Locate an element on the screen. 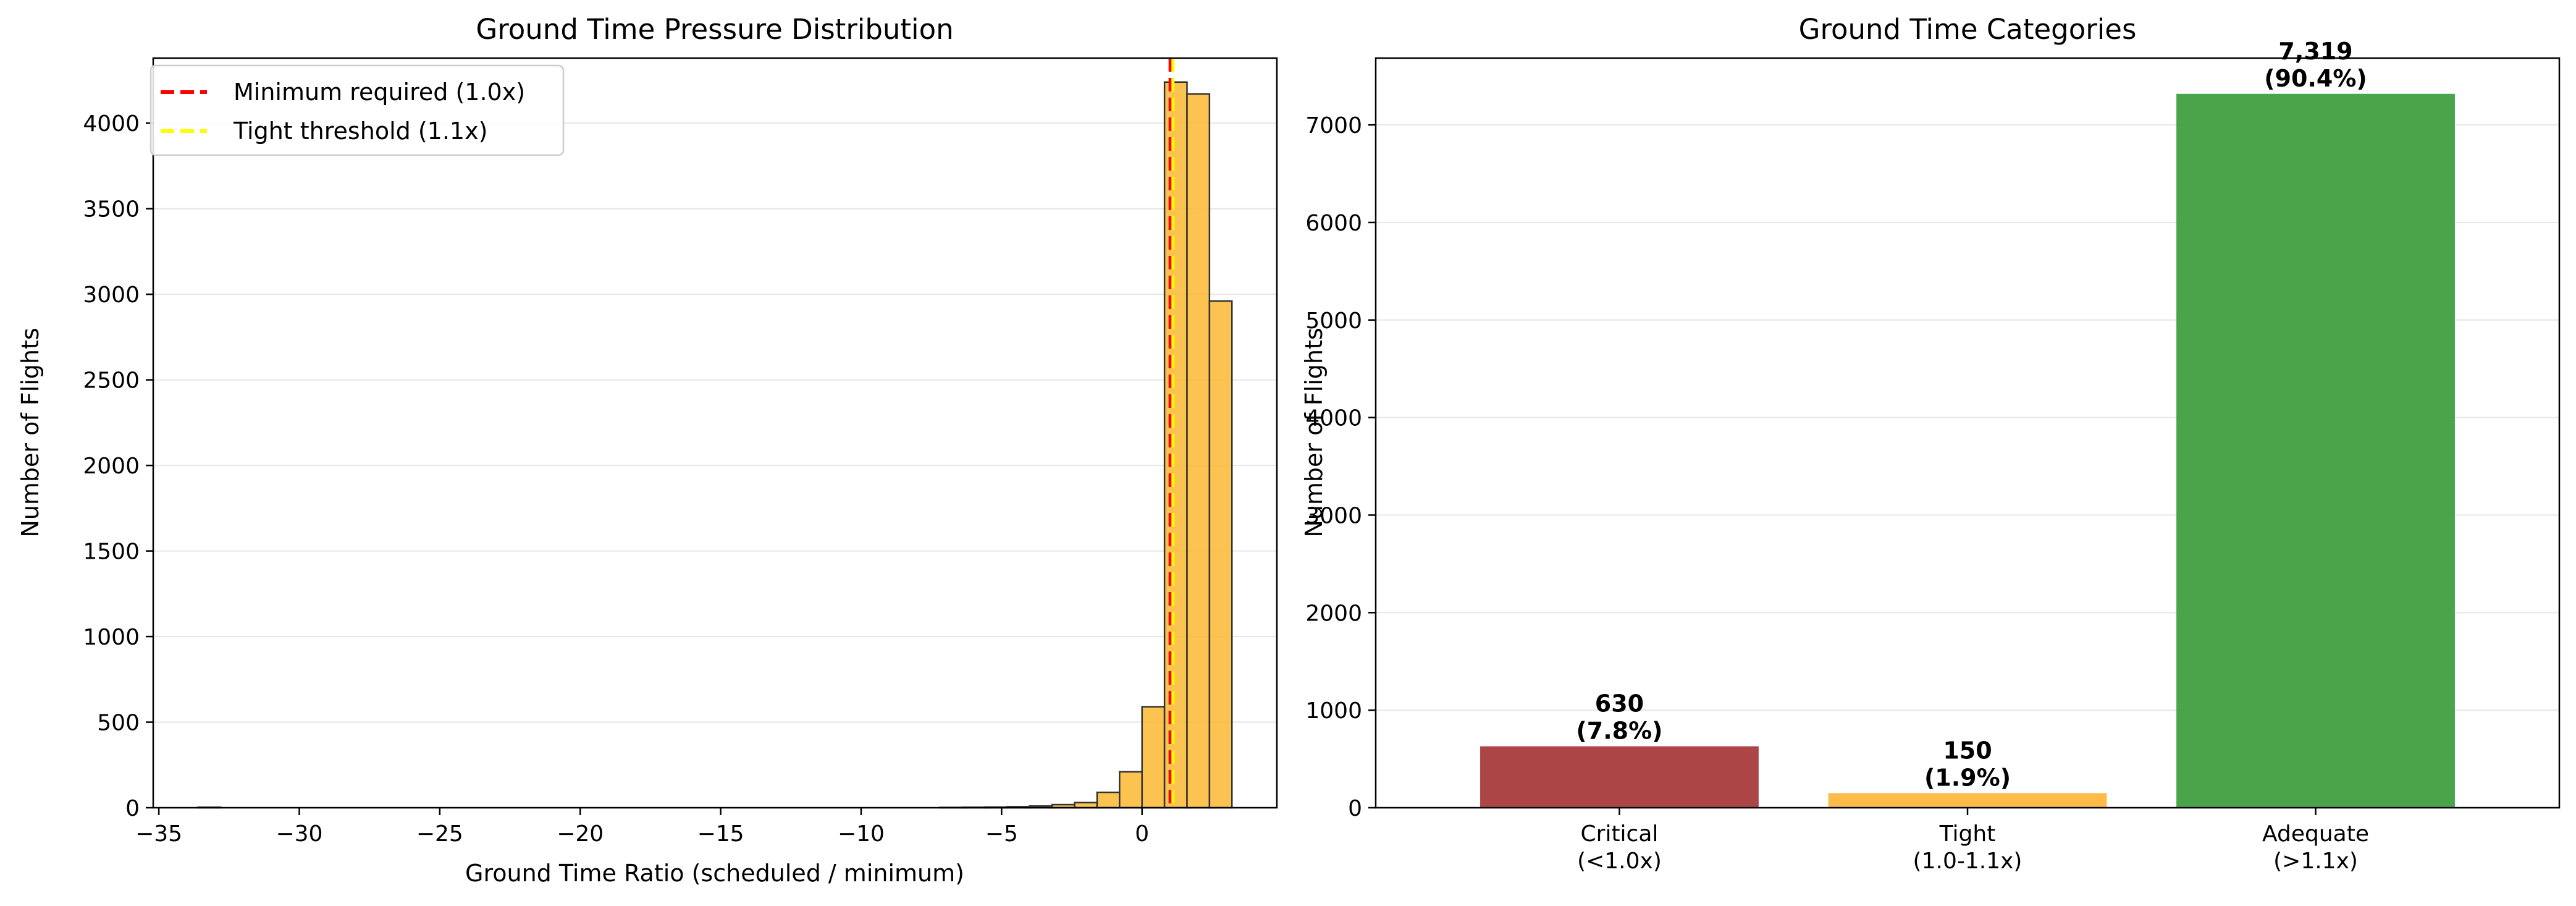 The width and height of the screenshot is (2576, 906). category-value-label: 150 is located at coordinates (1967, 750).